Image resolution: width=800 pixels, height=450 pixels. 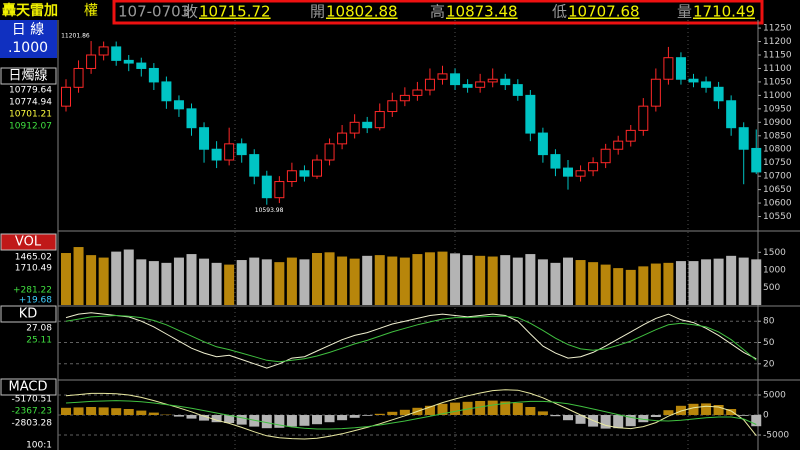 I want to click on open-label: 開, so click(x=317, y=12).